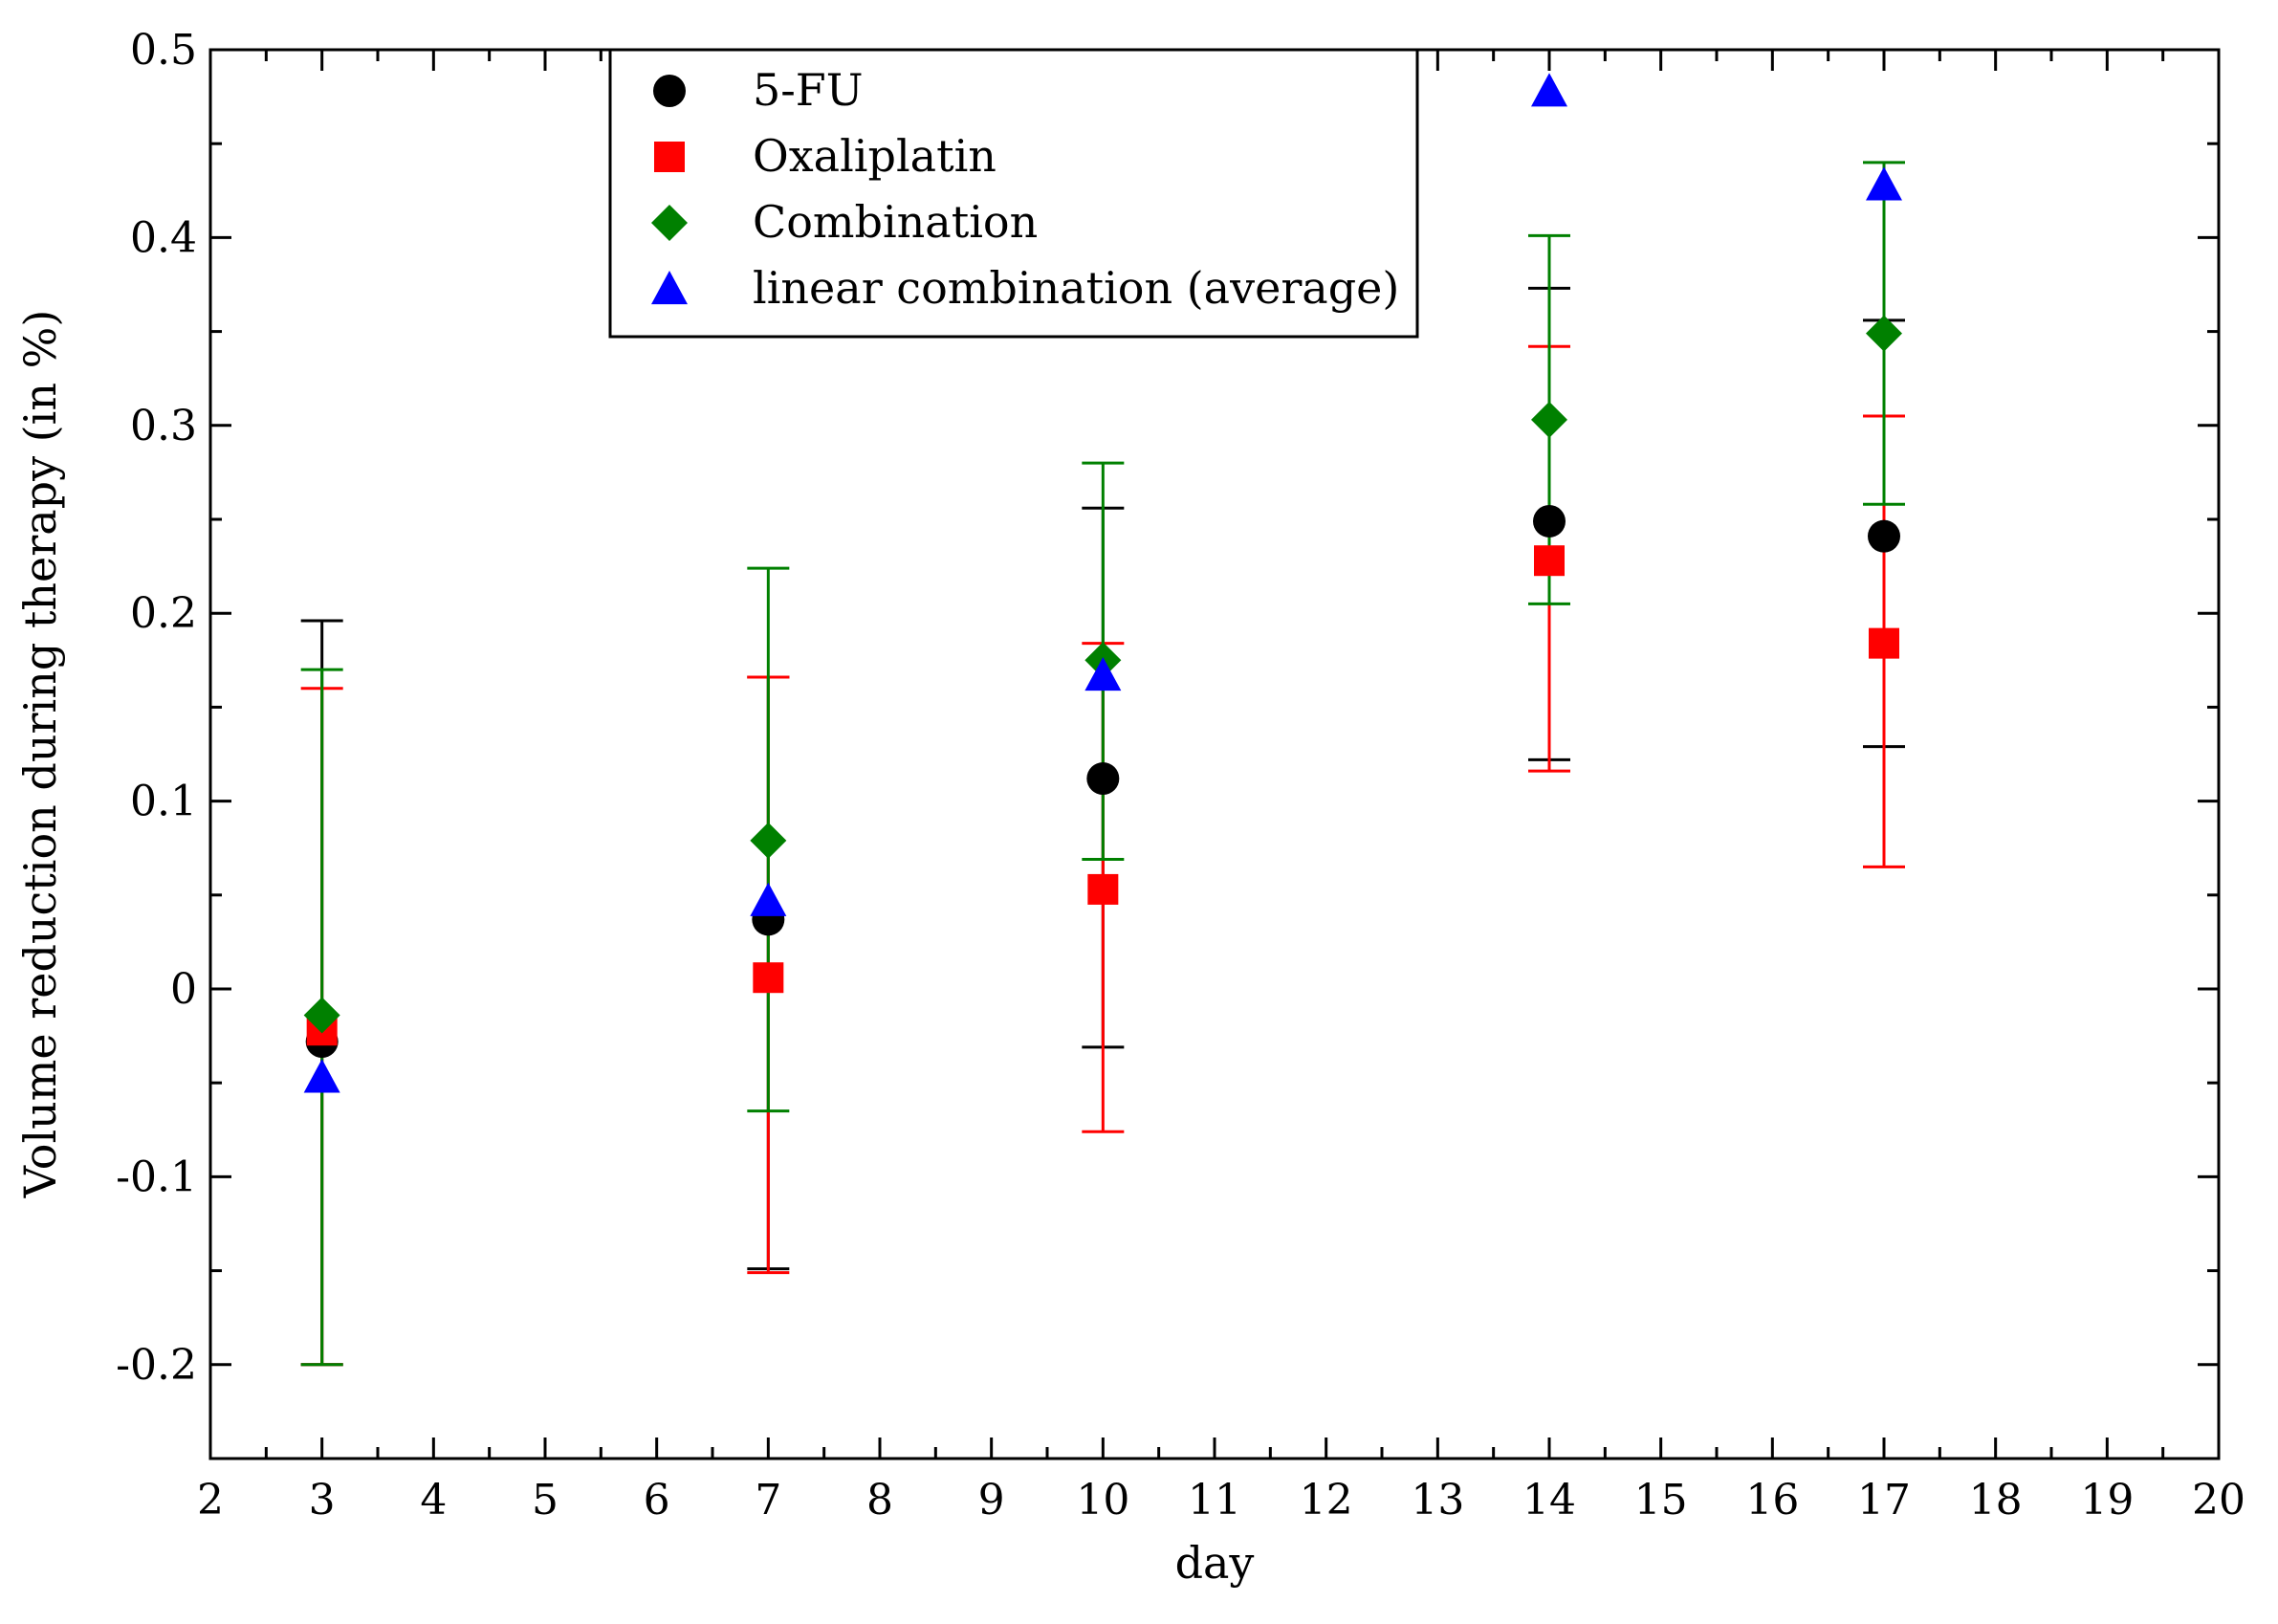 The height and width of the screenshot is (1624, 2278). Describe the element at coordinates (1549, 1501) in the screenshot. I see `x-tick-label: 14` at that location.